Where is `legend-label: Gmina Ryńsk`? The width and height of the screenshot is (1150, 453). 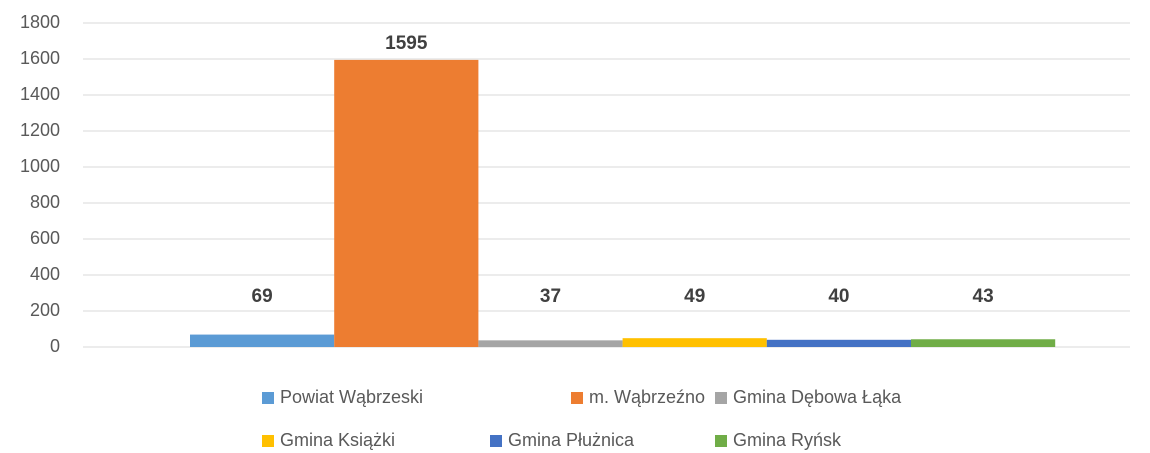
legend-label: Gmina Ryńsk is located at coordinates (787, 440).